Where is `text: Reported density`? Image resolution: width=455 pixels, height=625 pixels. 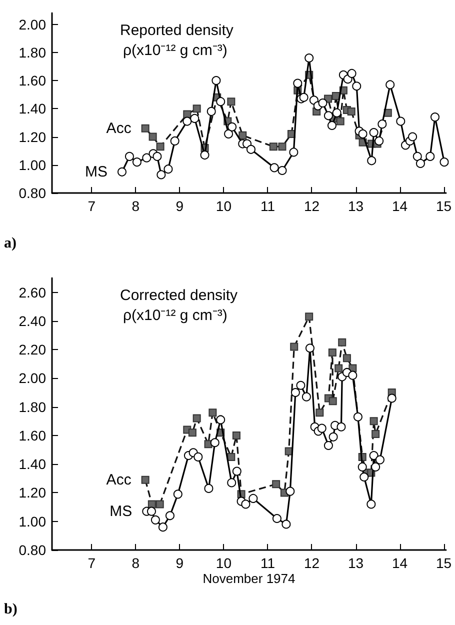
text: Reported density is located at coordinates (177, 30).